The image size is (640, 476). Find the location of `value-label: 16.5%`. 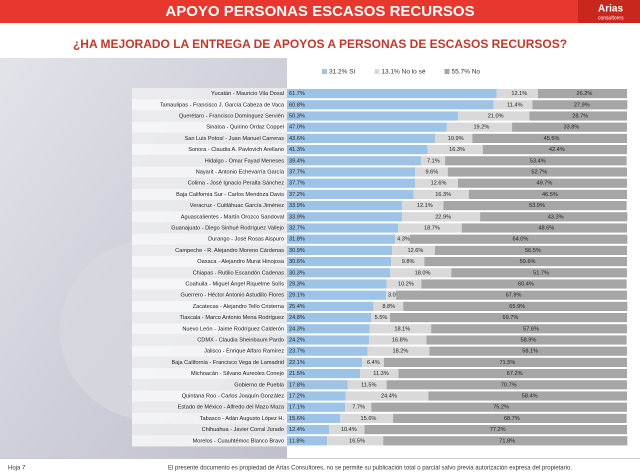

value-label: 16.5% is located at coordinates (357, 441).